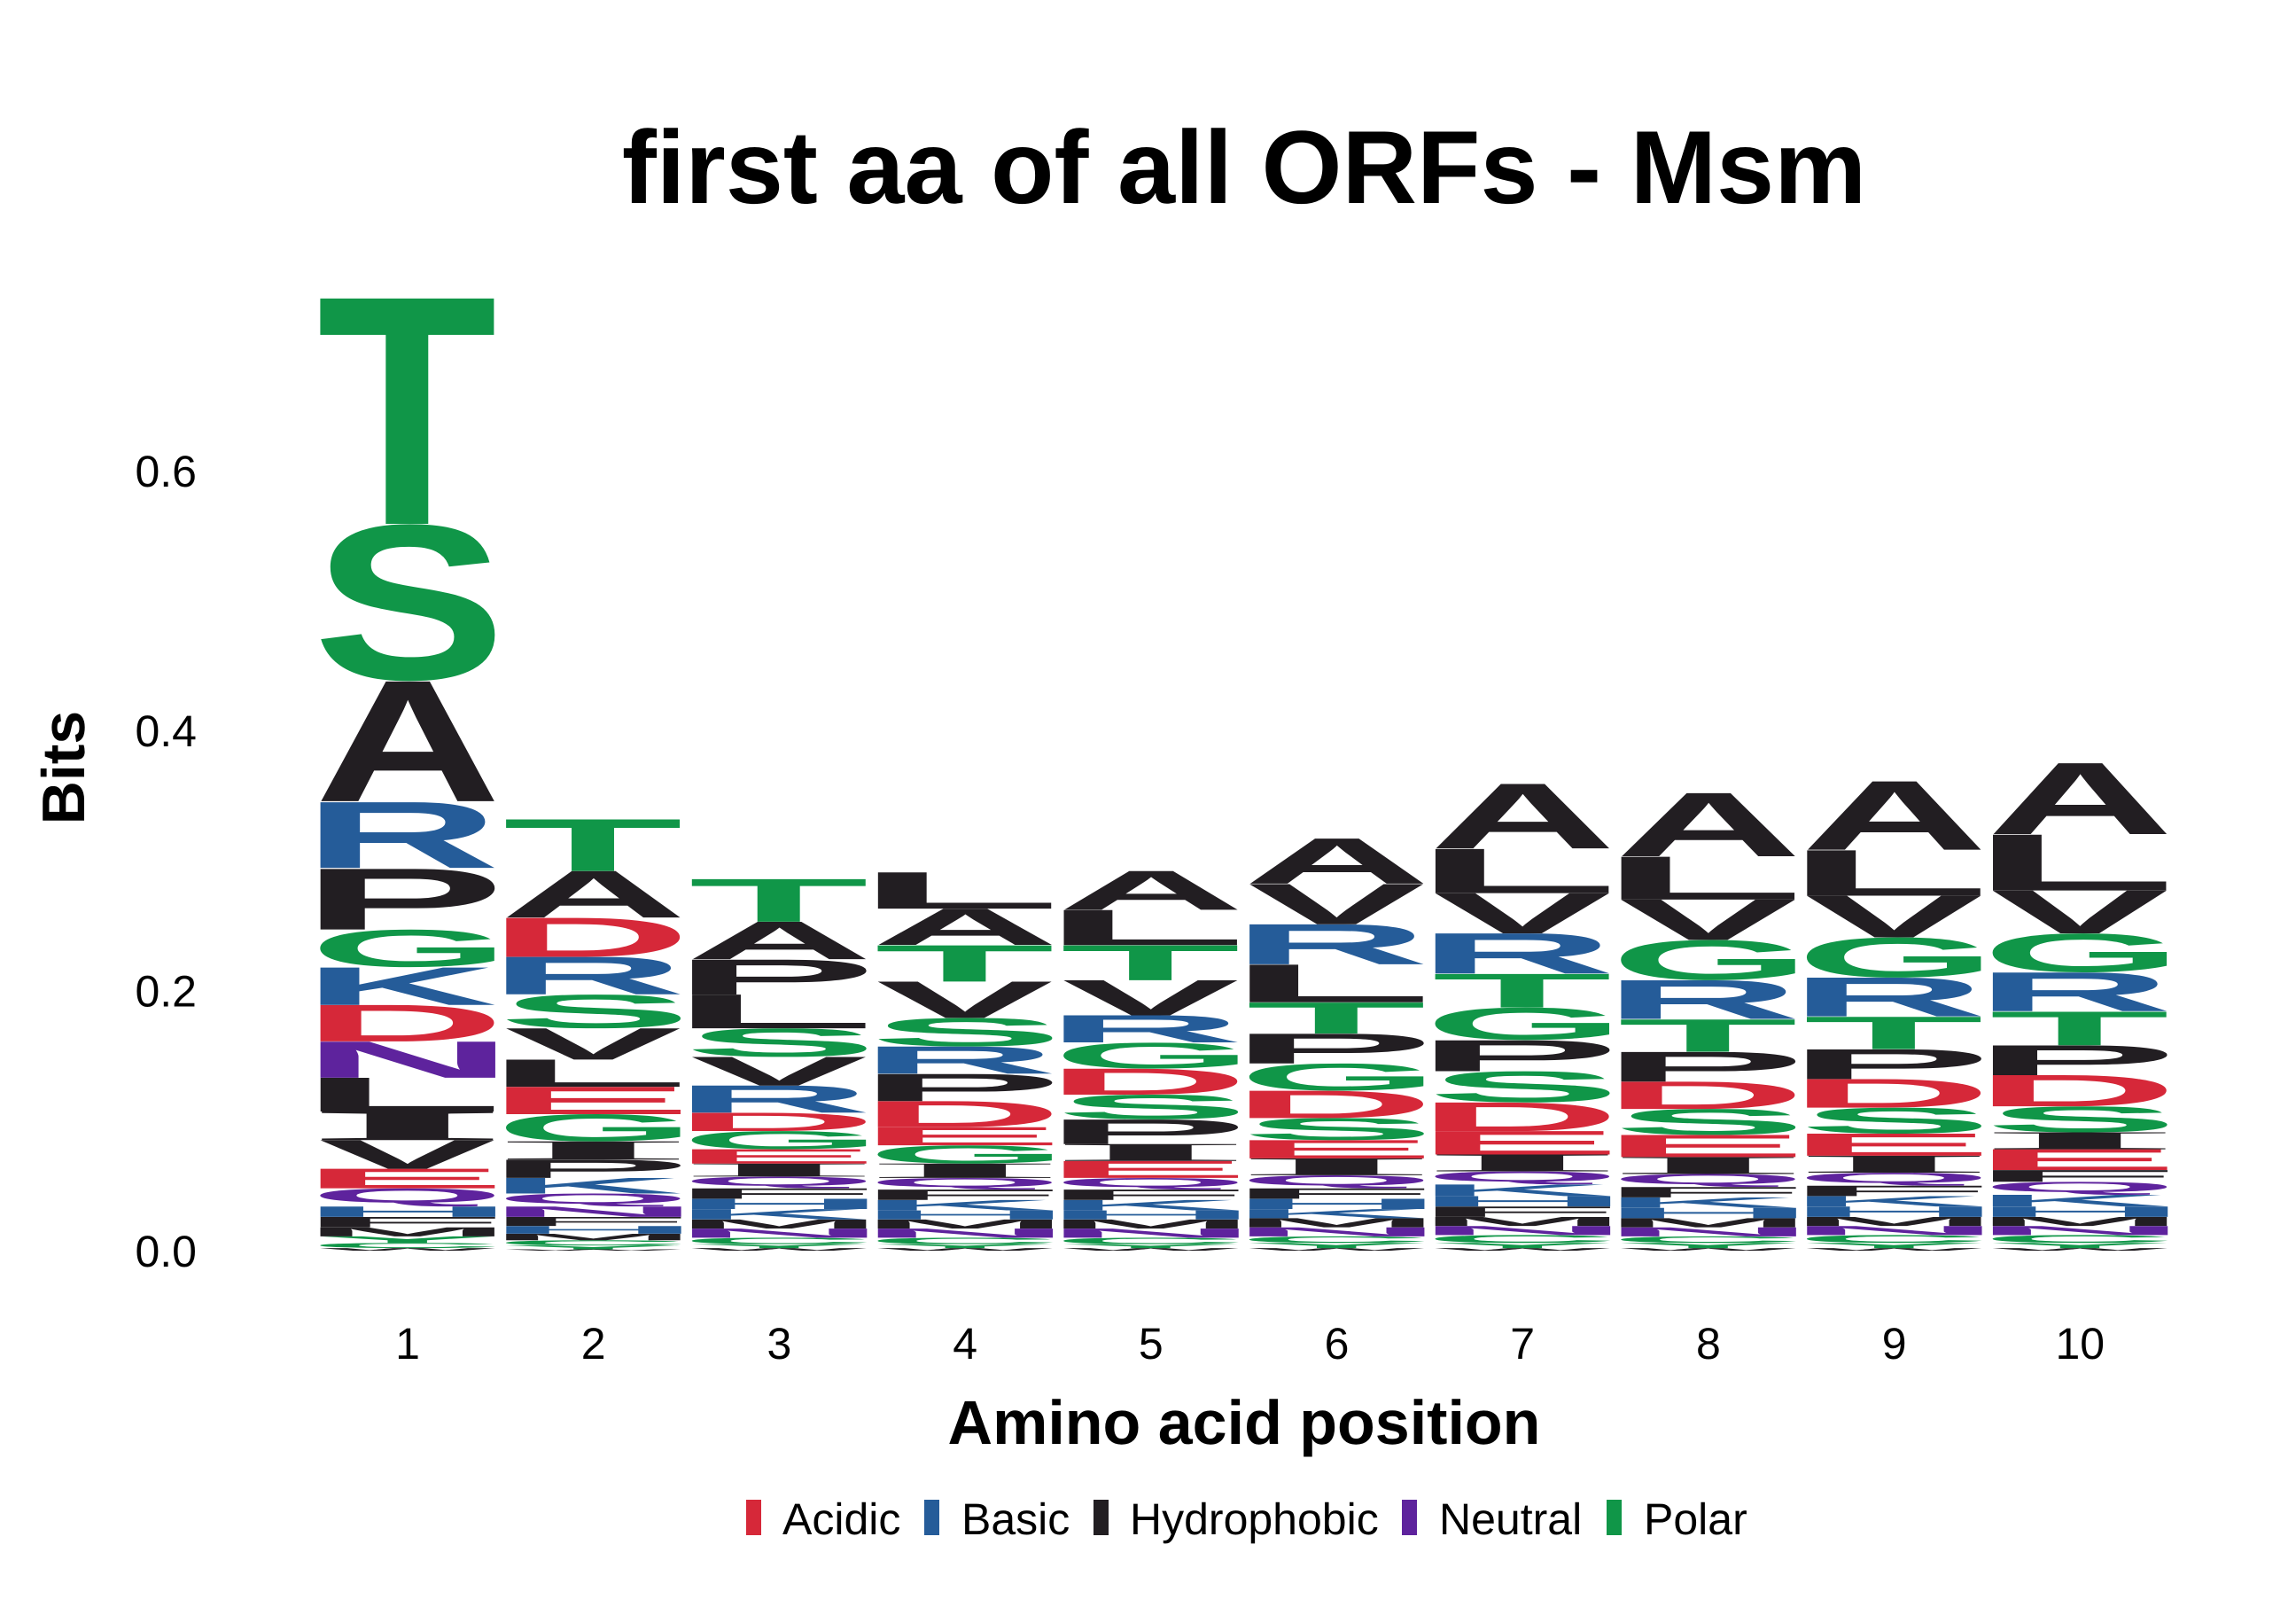 The height and width of the screenshot is (1599, 2296). I want to click on legend-item-basic: Basic, so click(997, 1519).